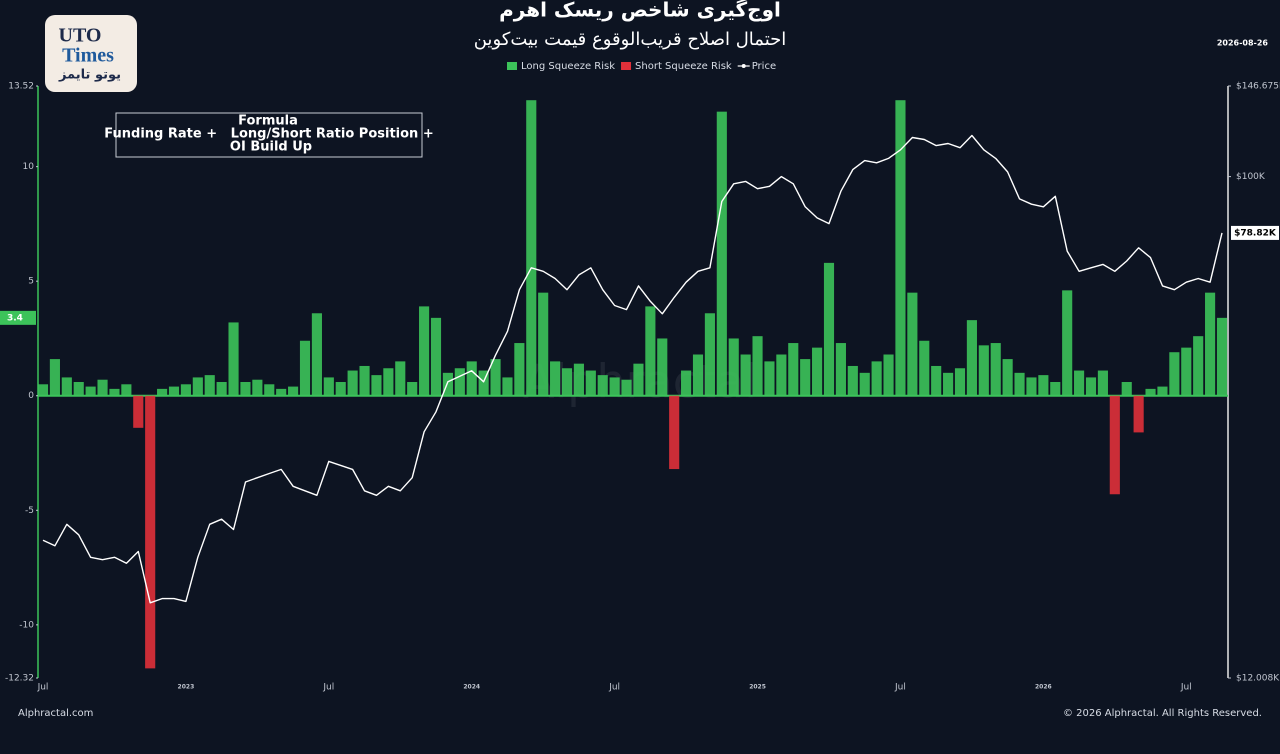 This screenshot has width=1280, height=754. Describe the element at coordinates (19, 679) in the screenshot. I see `y-tick-label: -12.32` at that location.